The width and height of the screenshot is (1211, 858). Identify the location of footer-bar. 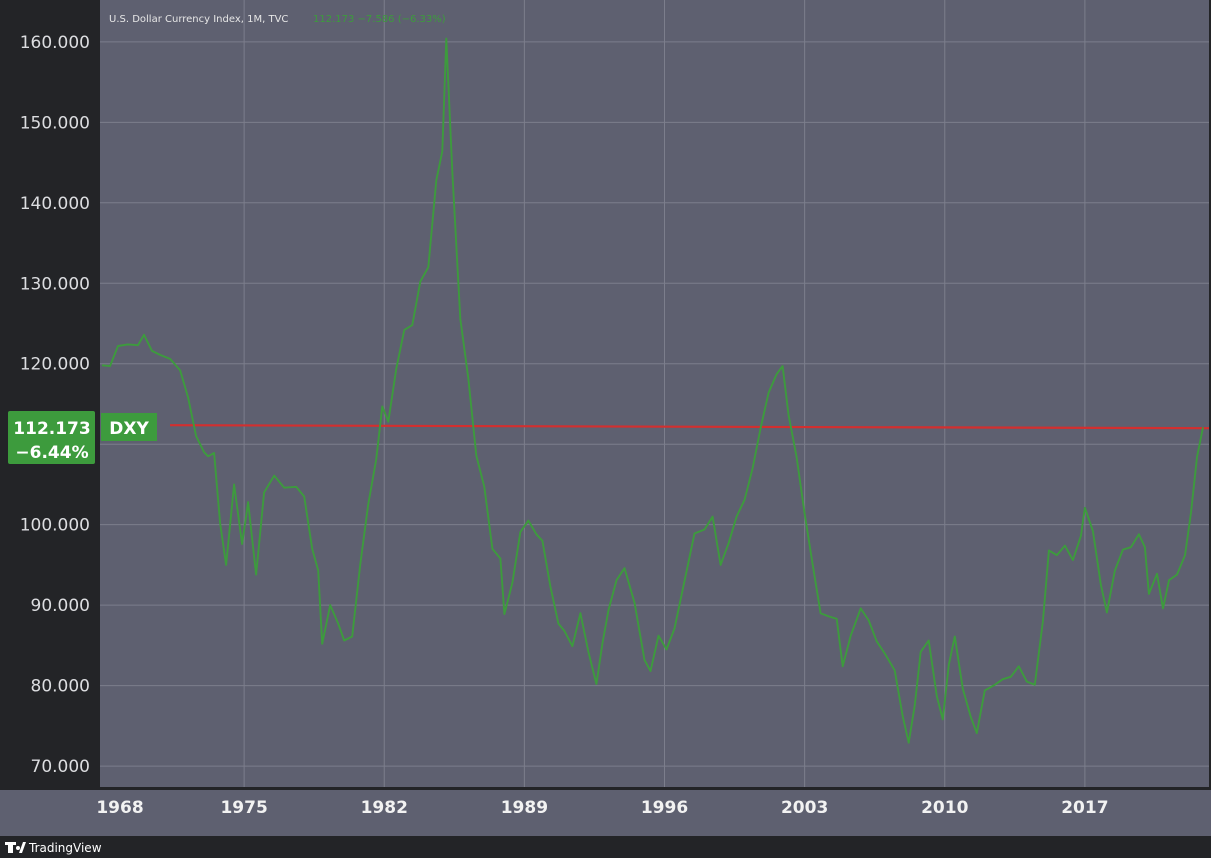
(605, 847).